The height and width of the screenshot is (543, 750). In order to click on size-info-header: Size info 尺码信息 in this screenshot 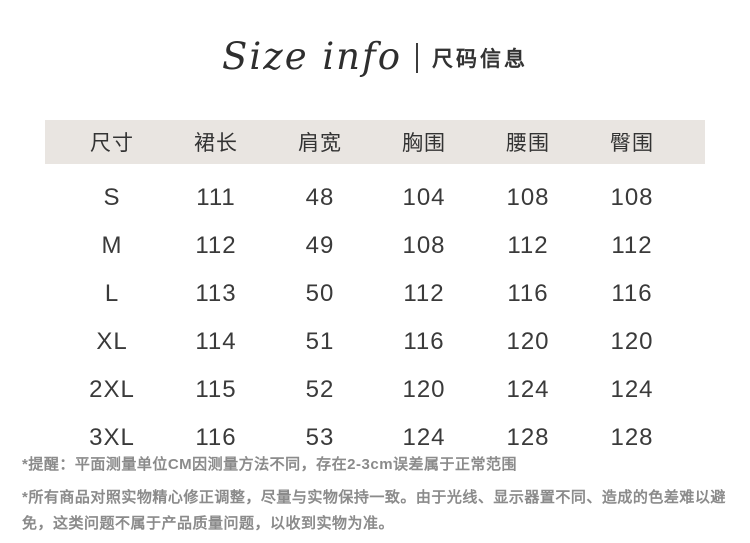, I will do `click(375, 58)`.